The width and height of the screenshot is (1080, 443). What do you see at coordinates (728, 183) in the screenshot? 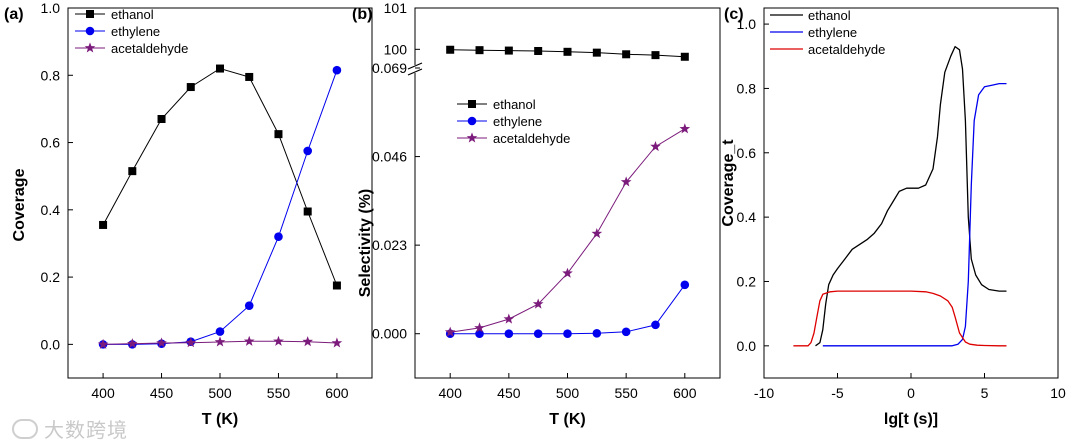
I see `chart-c-ylabel: Coverage_t` at bounding box center [728, 183].